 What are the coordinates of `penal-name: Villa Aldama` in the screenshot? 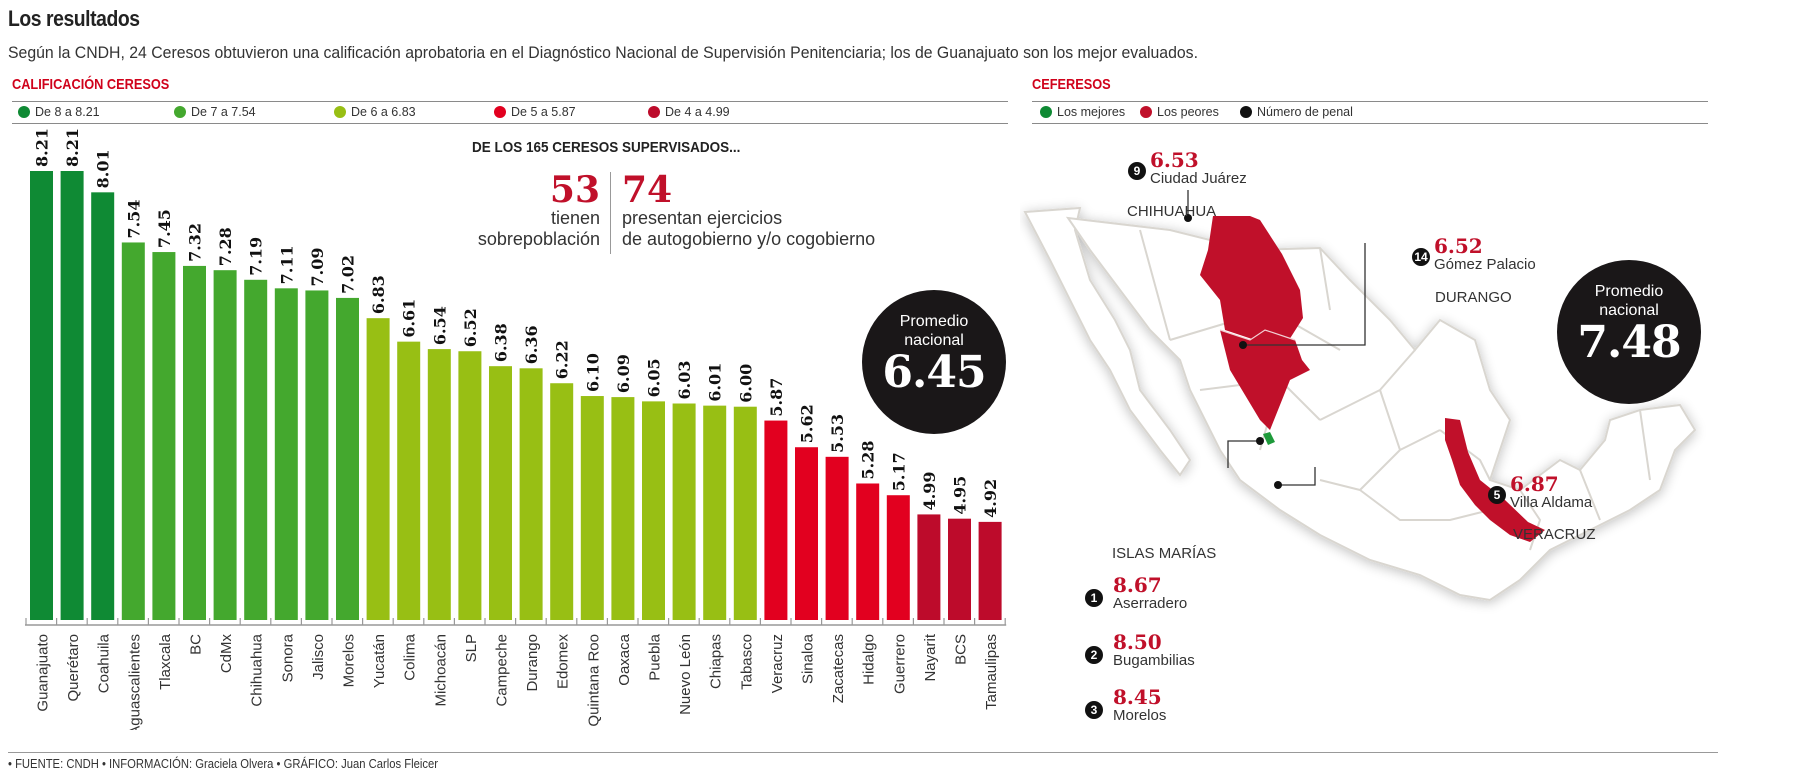 It's located at (1551, 502).